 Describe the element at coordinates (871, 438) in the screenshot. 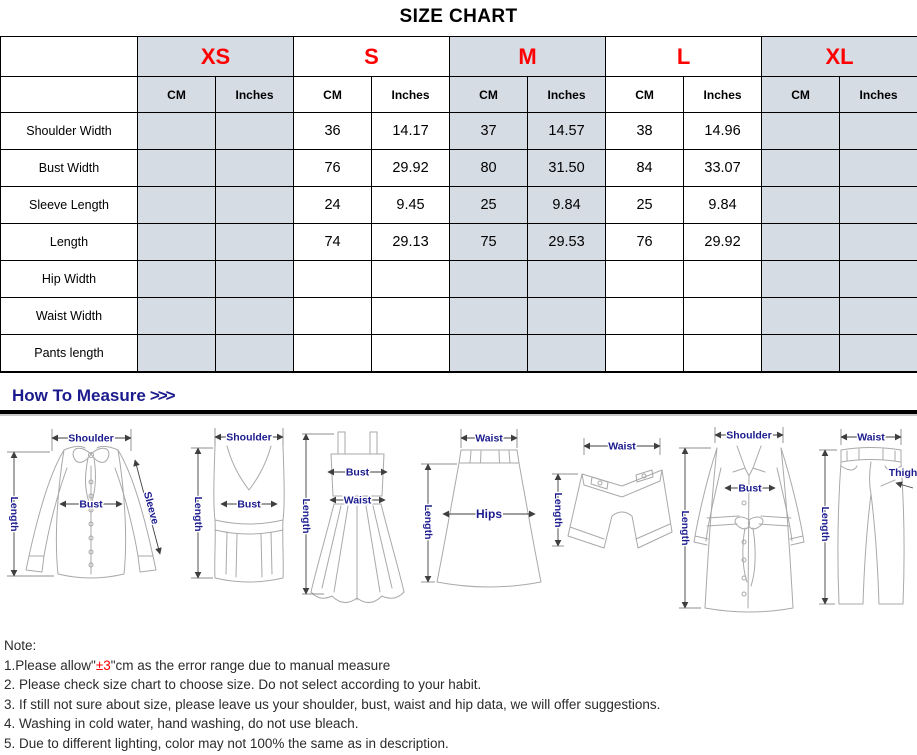

I see `pants-waist-label: Waist` at that location.